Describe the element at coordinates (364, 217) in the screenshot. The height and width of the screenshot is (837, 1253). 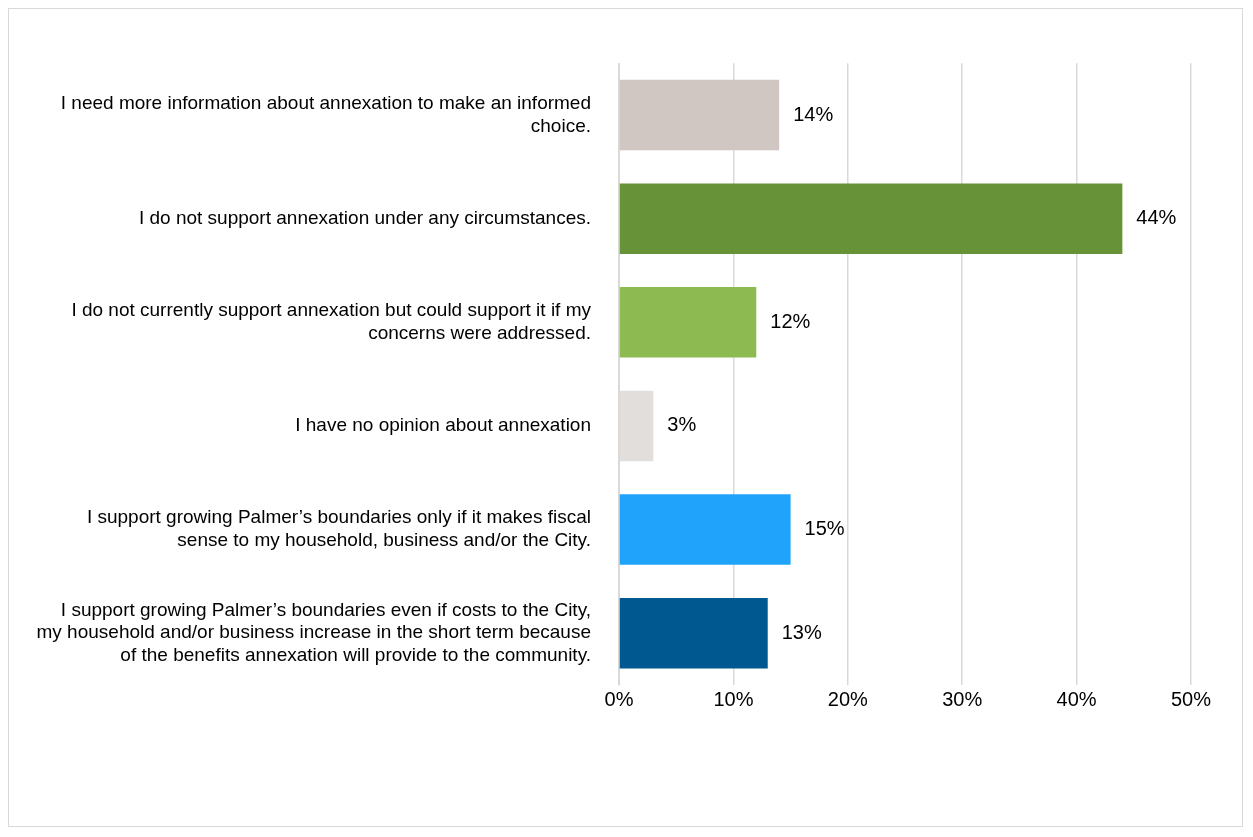
I see `y-tick-label: I do not support annexation under any circumstances.` at that location.